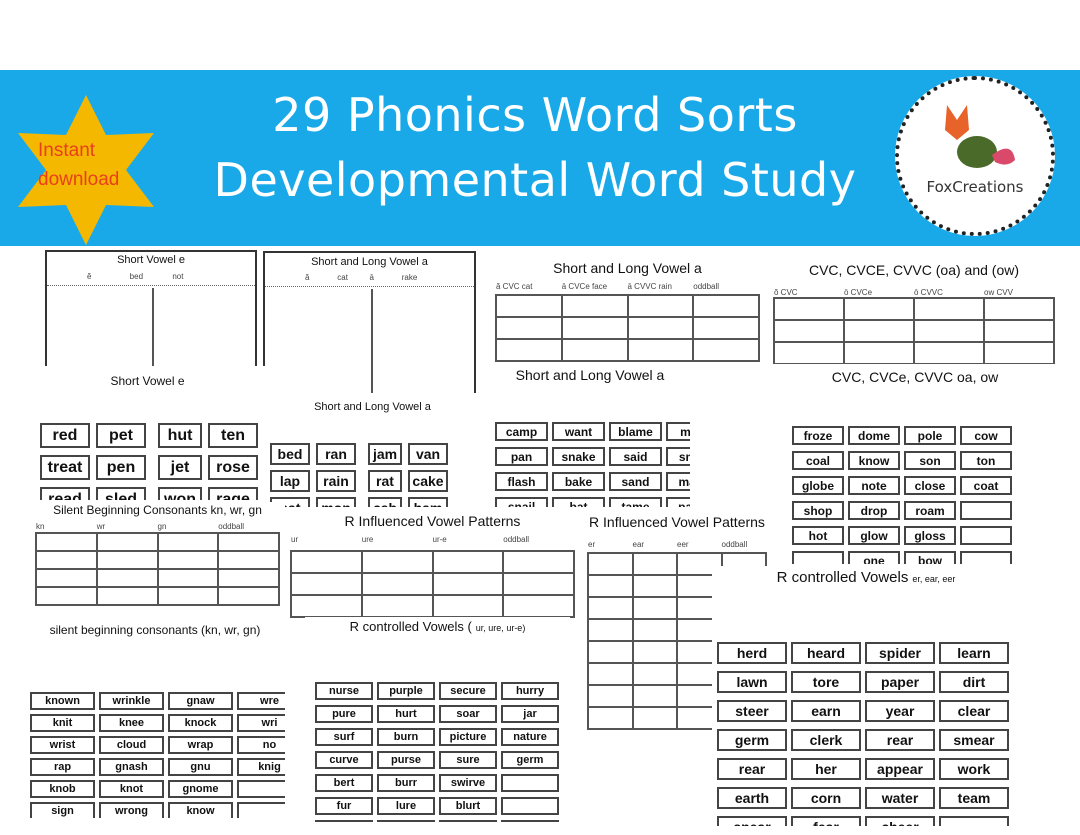 The height and width of the screenshot is (835, 1080). I want to click on word-card: rage, so click(233, 493).